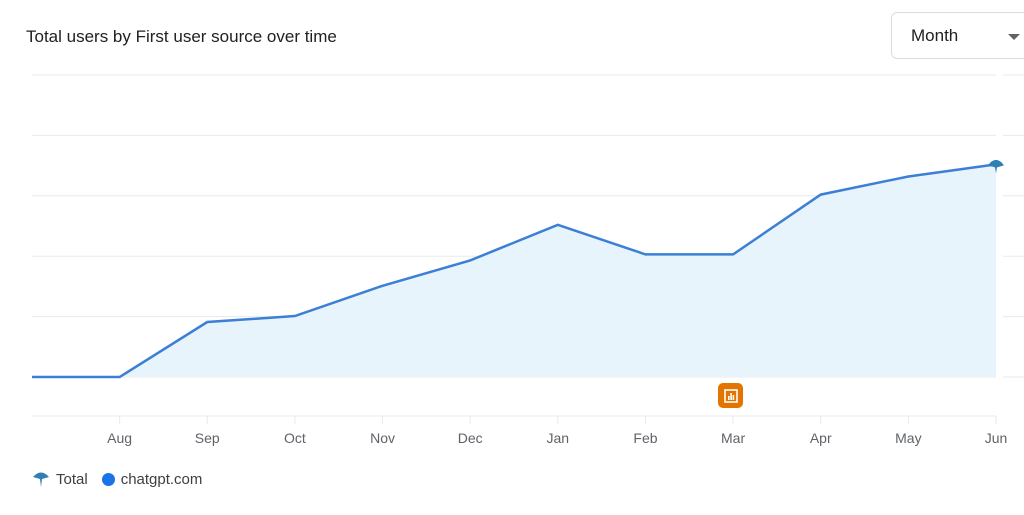  What do you see at coordinates (821, 438) in the screenshot?
I see `x-tick-label: Apr` at bounding box center [821, 438].